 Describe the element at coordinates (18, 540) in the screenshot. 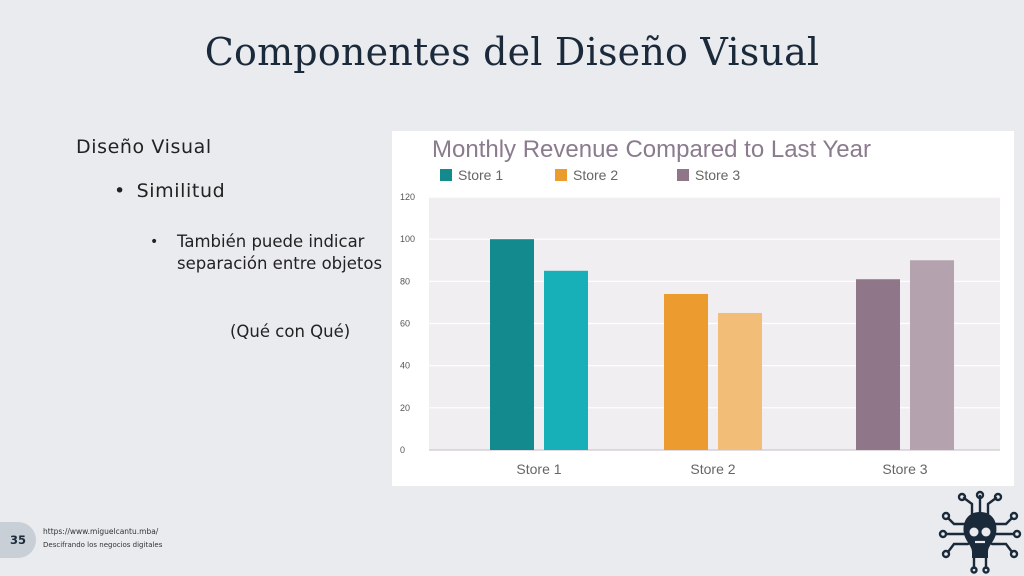

I see `page-number: 35` at that location.